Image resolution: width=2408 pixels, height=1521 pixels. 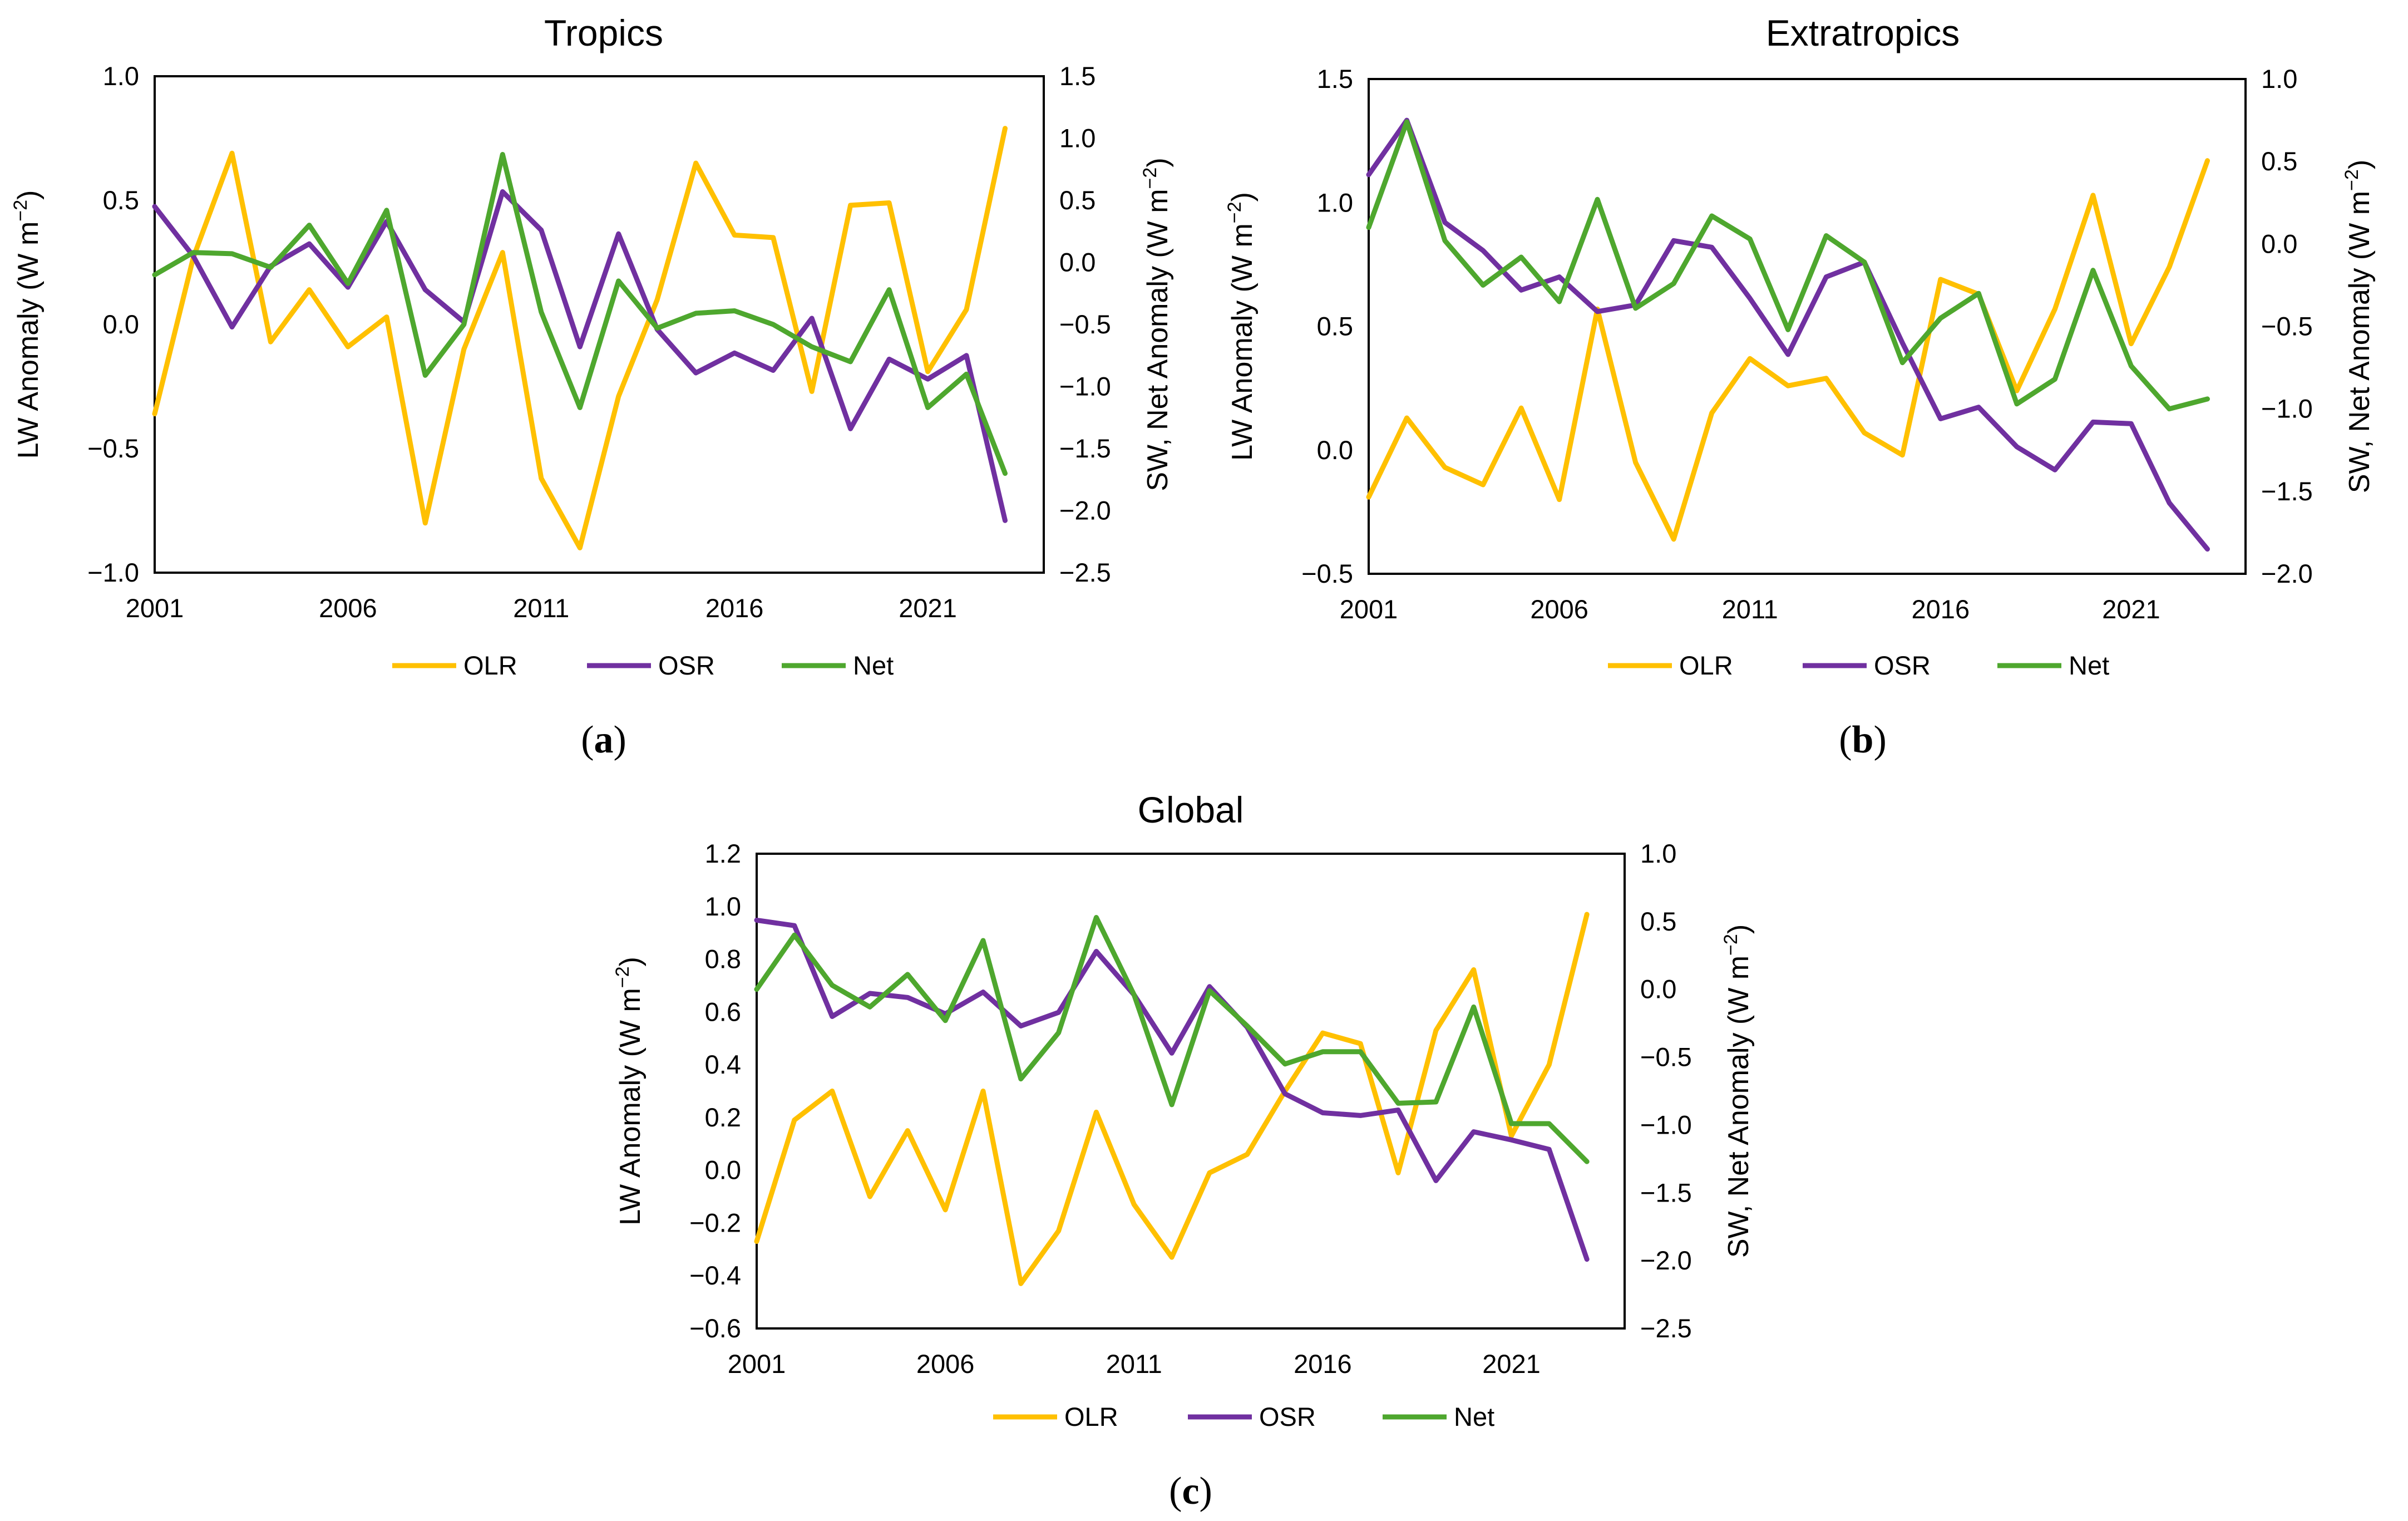 What do you see at coordinates (723, 1064) in the screenshot?
I see `y-left-tick-label: 0.4` at bounding box center [723, 1064].